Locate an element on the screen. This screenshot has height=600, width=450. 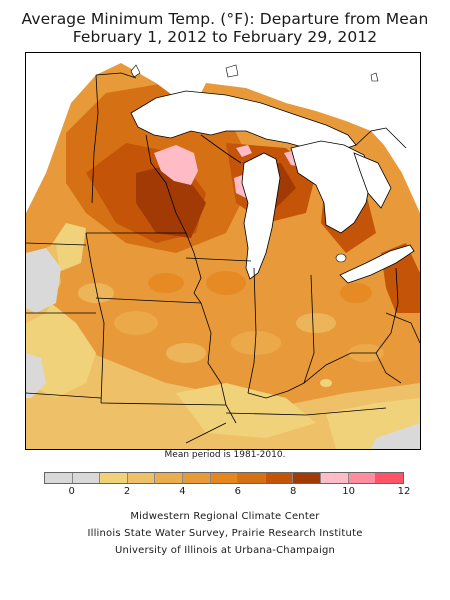
legend-tick-label: 2 is located at coordinates (127, 491).